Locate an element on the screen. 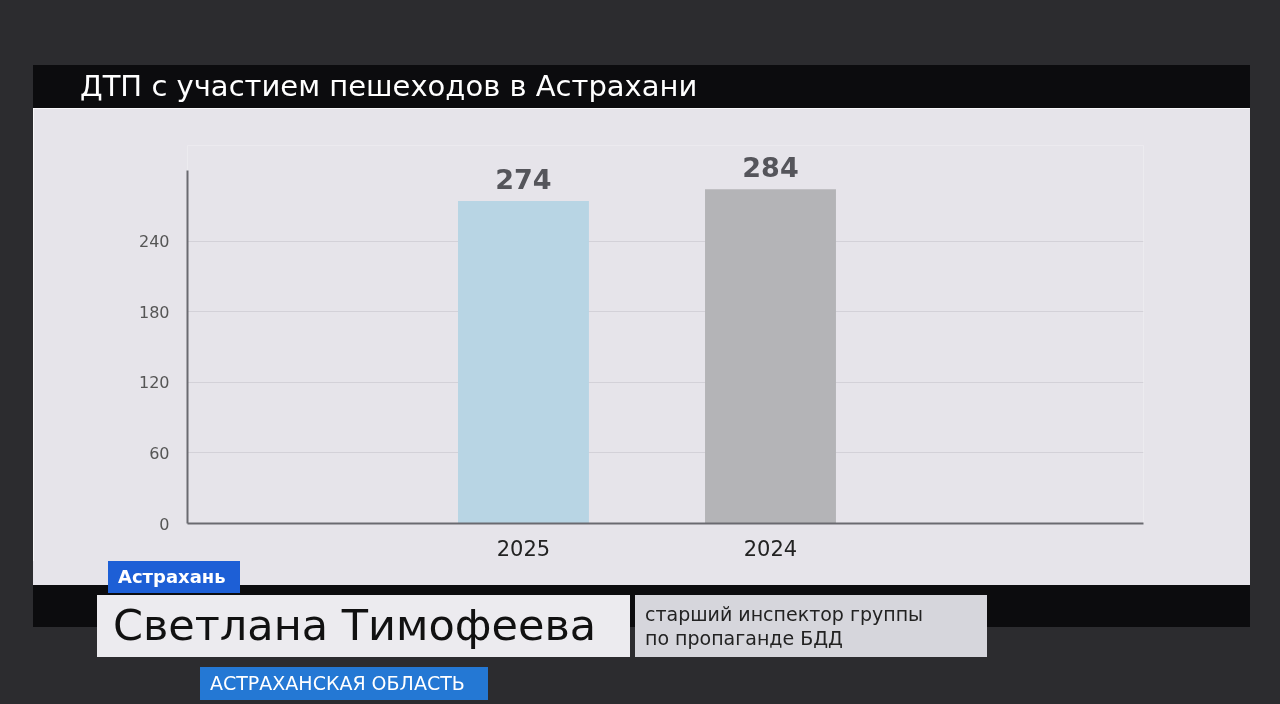 This screenshot has width=1280, height=704. y-tick-label: 0 is located at coordinates (164, 524).